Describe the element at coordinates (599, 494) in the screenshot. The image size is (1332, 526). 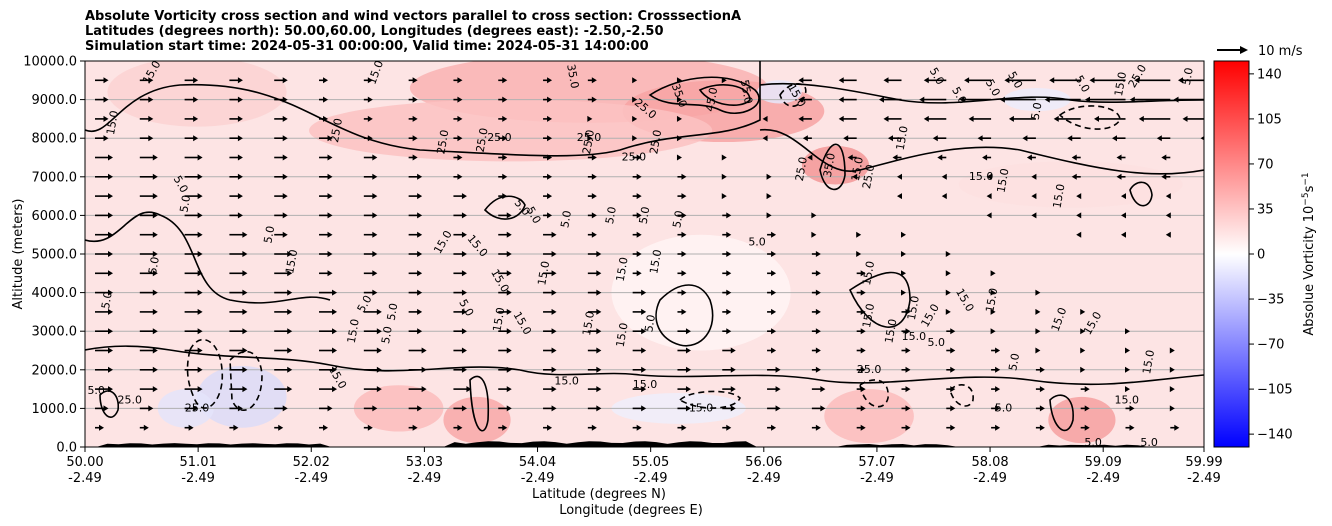
I see `x-axis-label-line-1: Latitude (degrees N)` at that location.